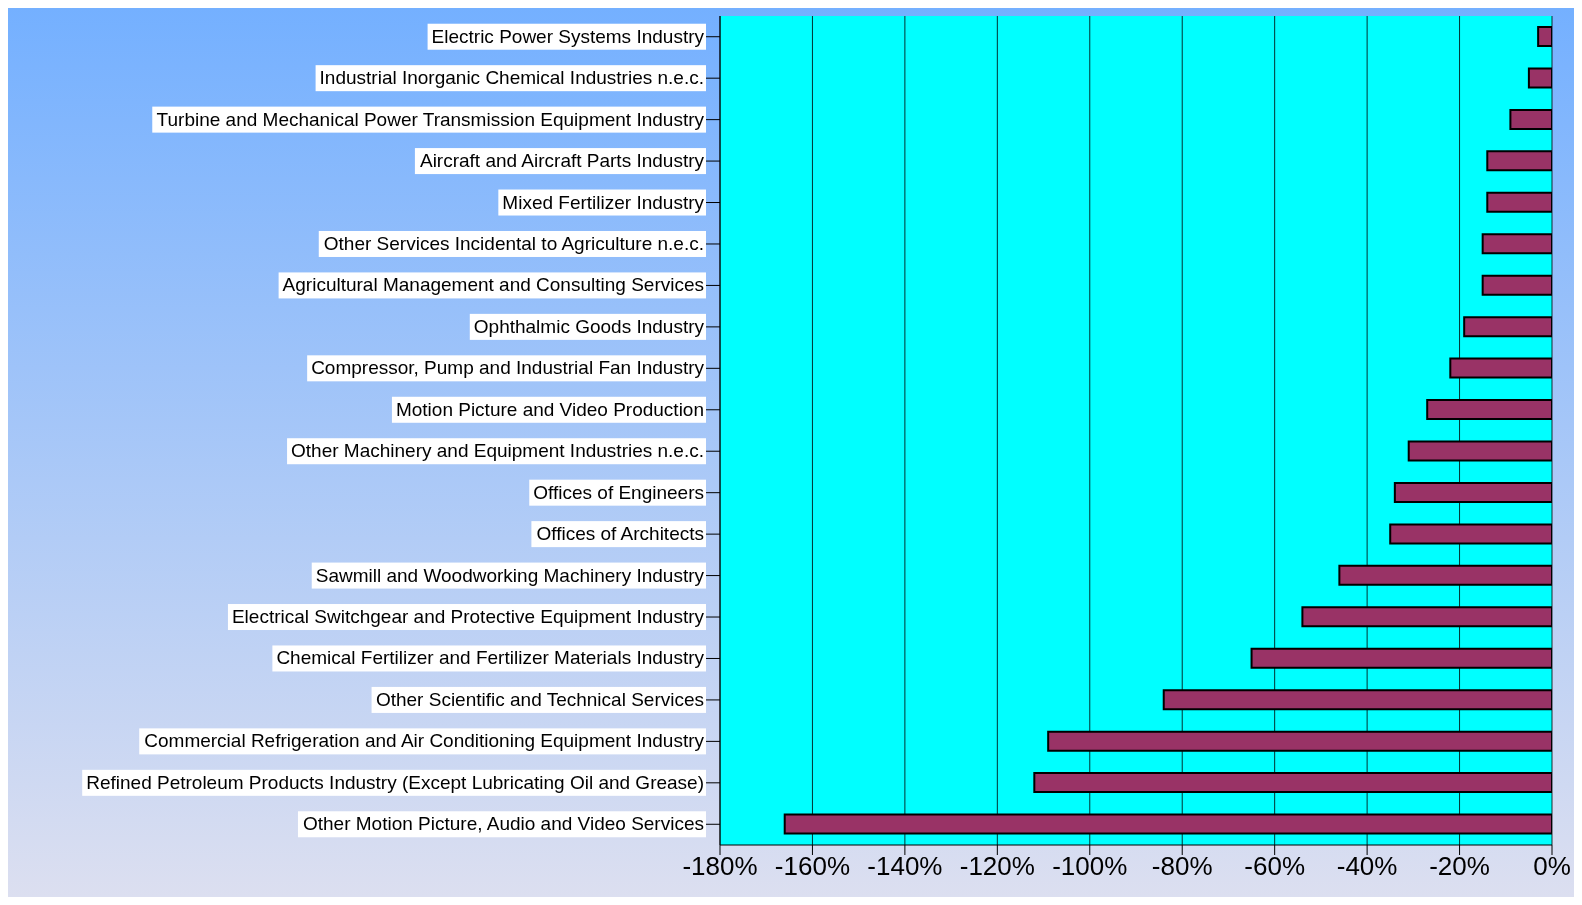  Describe the element at coordinates (812, 866) in the screenshot. I see `x-tick-label: -160%` at that location.